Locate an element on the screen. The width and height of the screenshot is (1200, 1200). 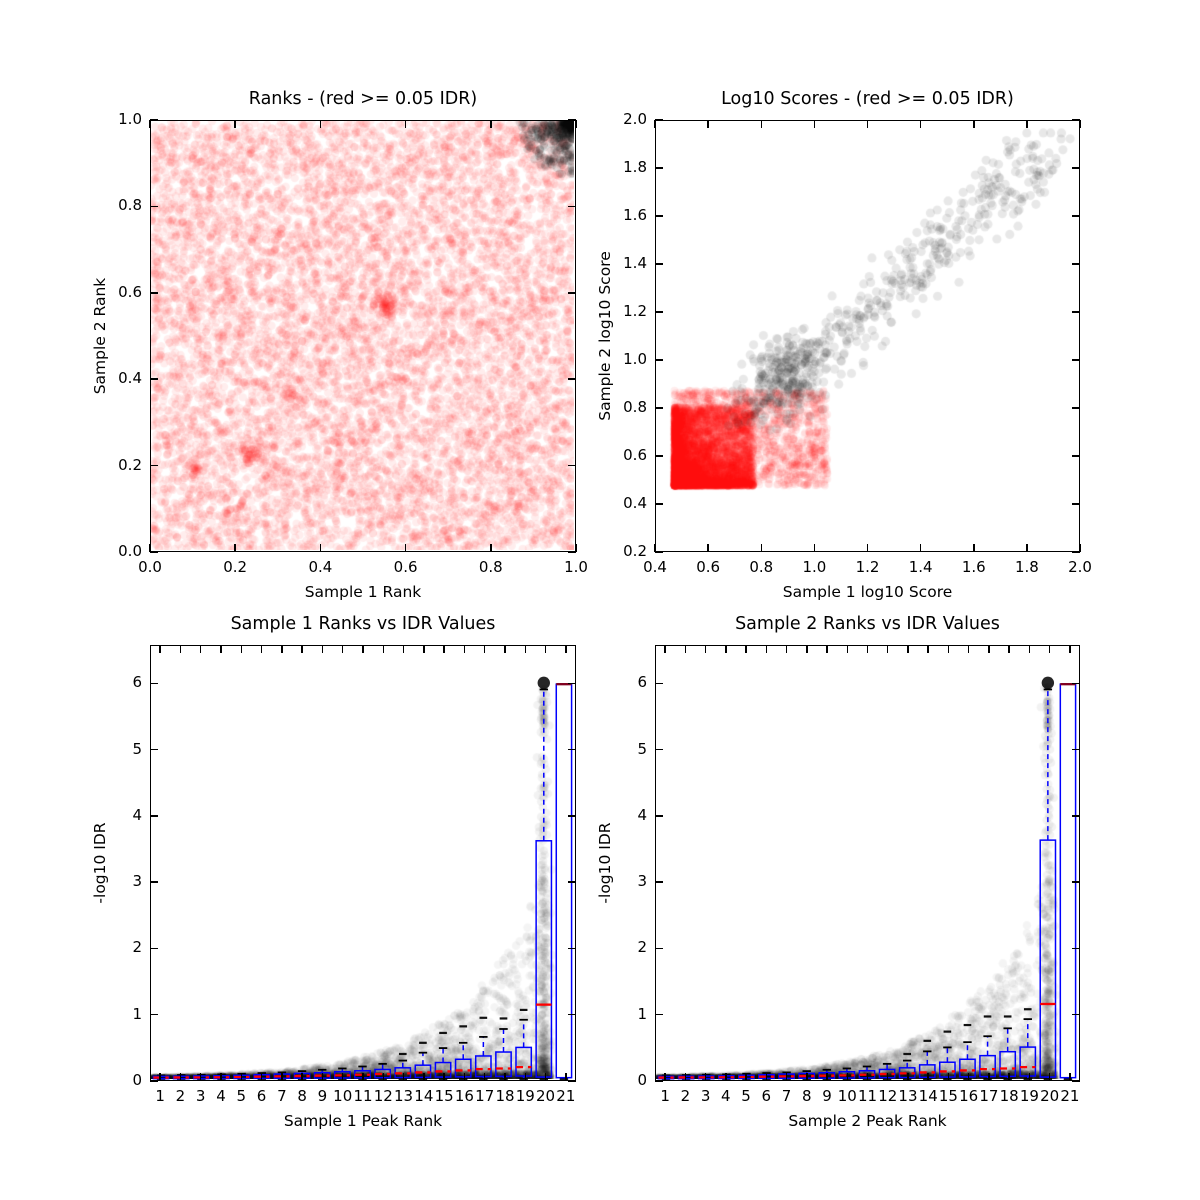
x-tick-label: 5 is located at coordinates (241, 1096).